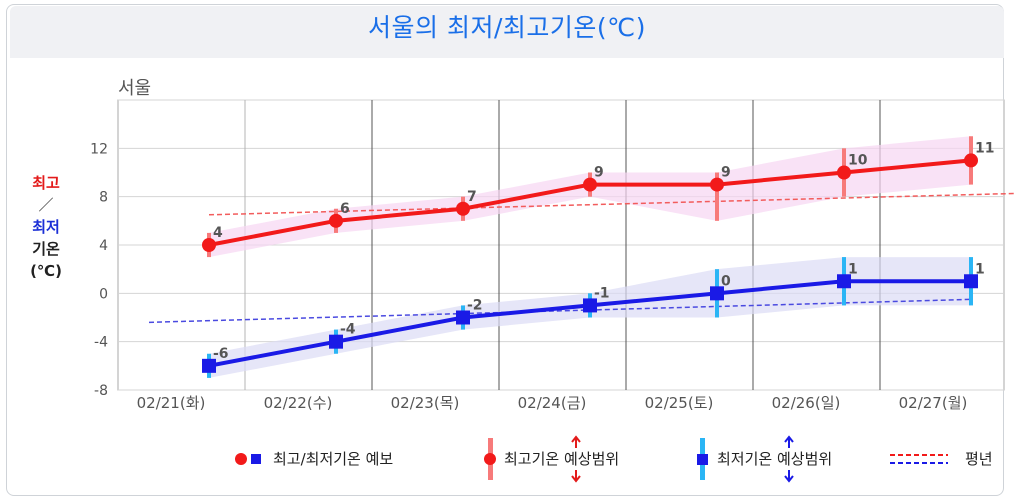  What do you see at coordinates (103, 198) in the screenshot?
I see `y-tick-label: 8` at bounding box center [103, 198].